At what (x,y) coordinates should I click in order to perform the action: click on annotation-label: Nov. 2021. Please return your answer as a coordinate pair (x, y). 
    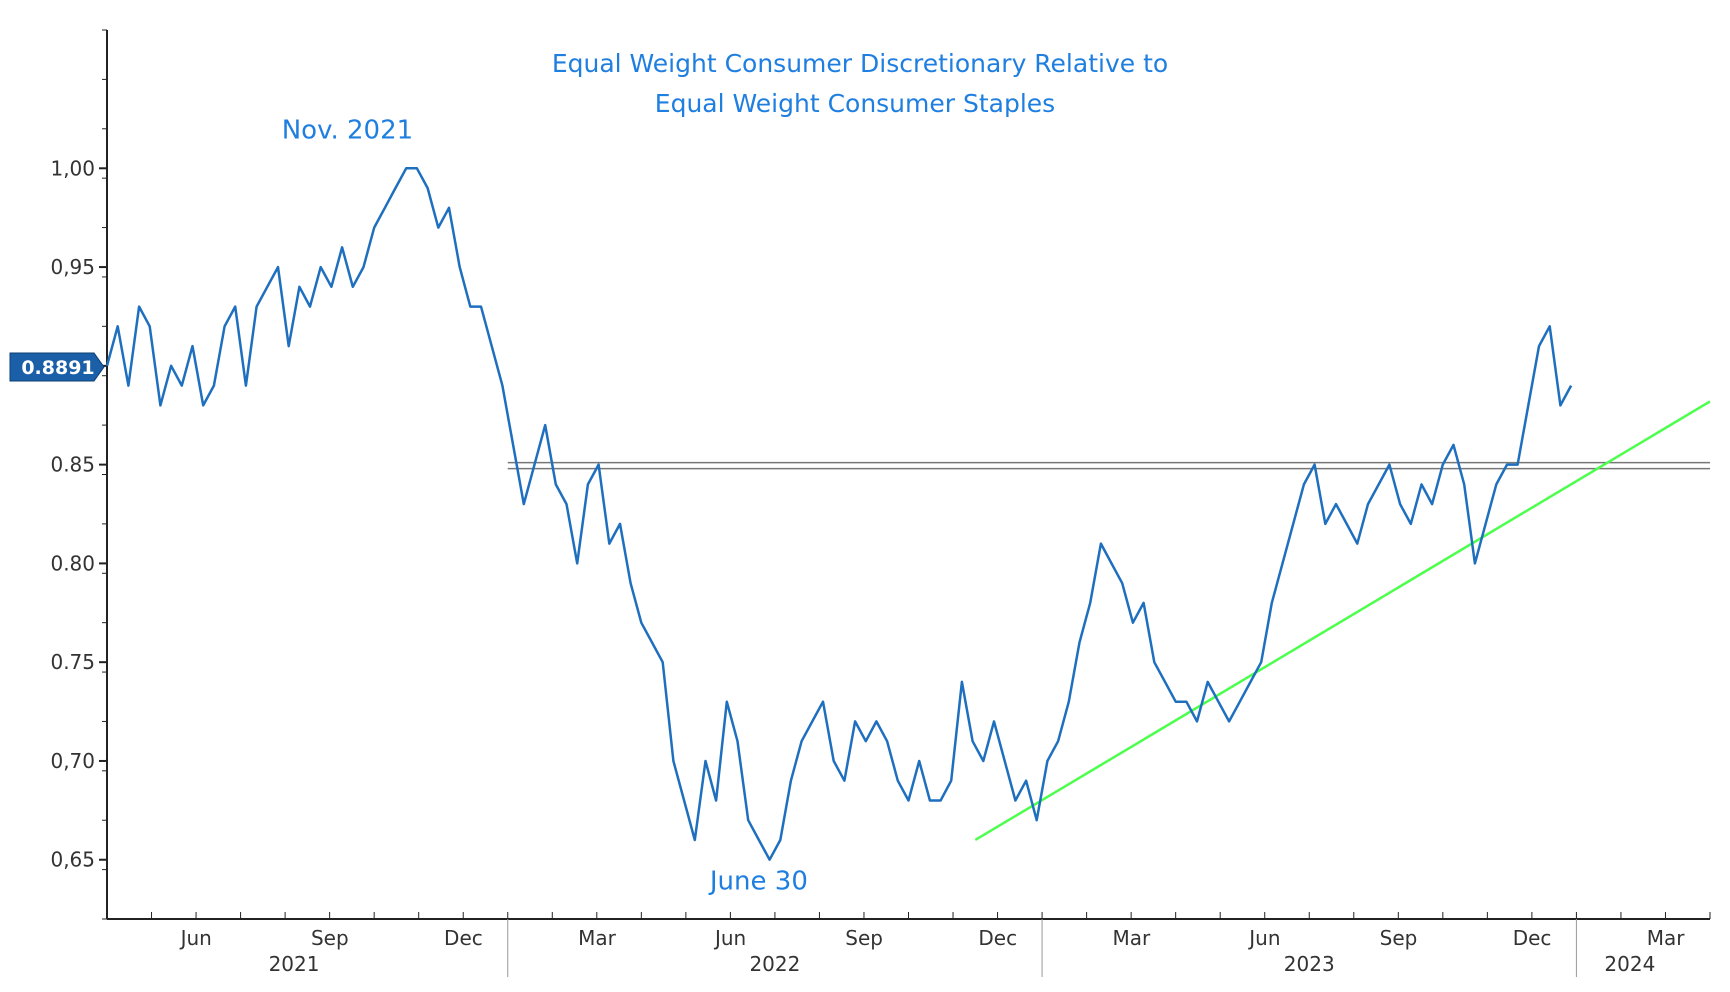
    Looking at the image, I should click on (347, 131).